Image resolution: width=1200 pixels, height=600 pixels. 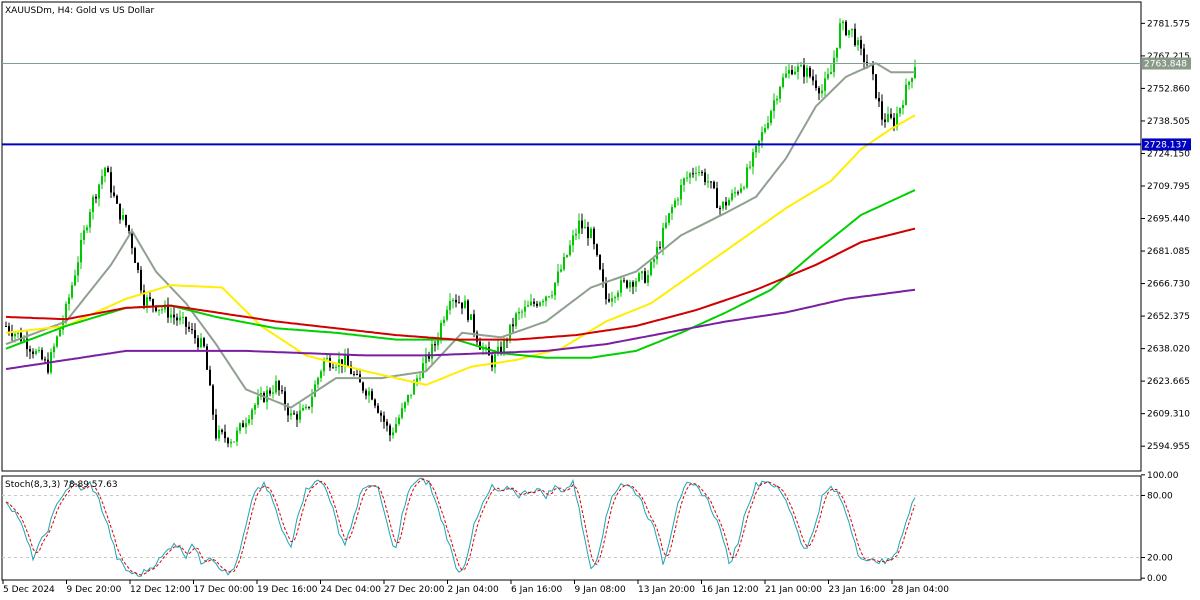 I want to click on chart-title: XAUUSDm, H4: Gold vs US Dollar, so click(x=80, y=11).